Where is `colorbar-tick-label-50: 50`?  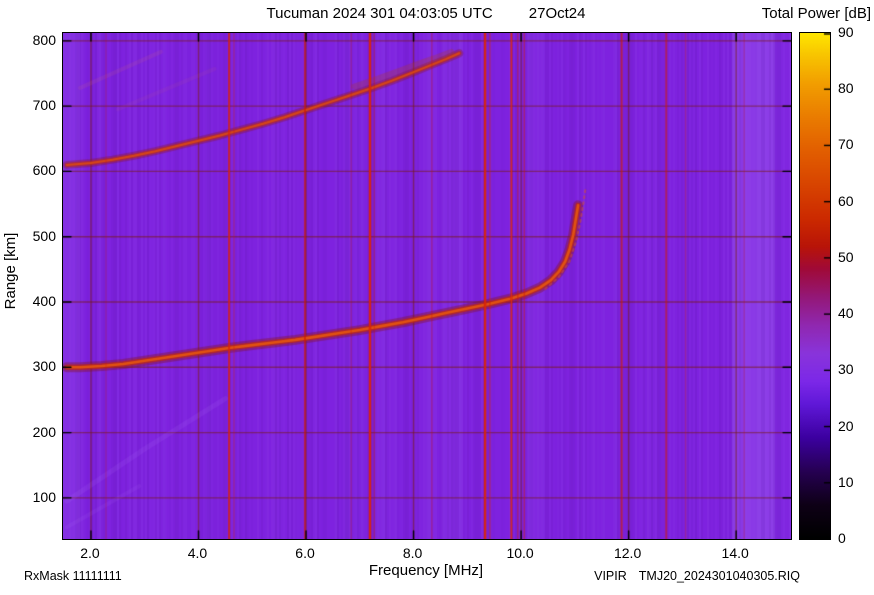 colorbar-tick-label-50: 50 is located at coordinates (846, 256).